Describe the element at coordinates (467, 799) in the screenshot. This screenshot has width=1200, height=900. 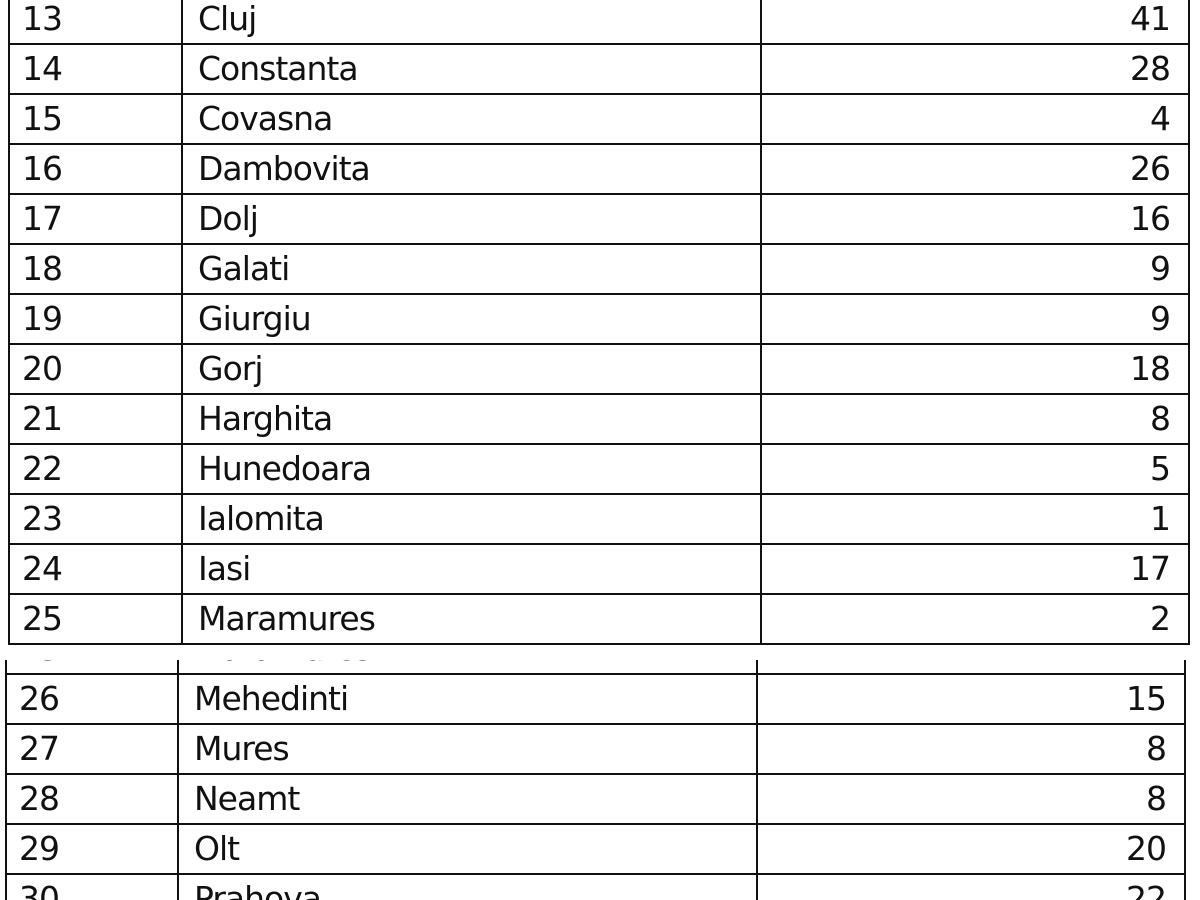
I see `county-name: Neamt` at that location.